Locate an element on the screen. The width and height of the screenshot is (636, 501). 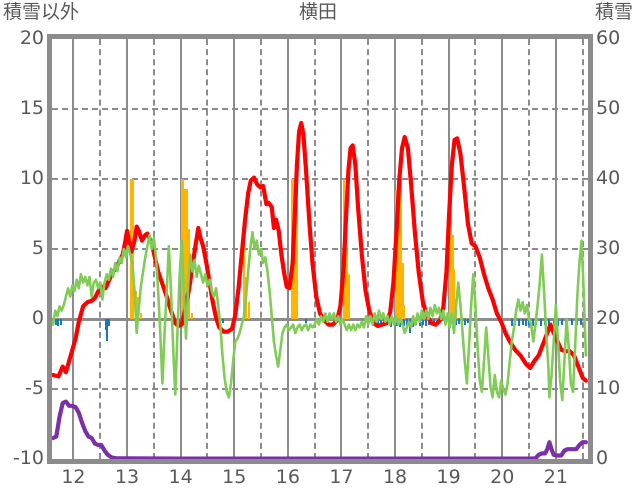
left-axis-title: 積雪以外 is located at coordinates (41, 12).